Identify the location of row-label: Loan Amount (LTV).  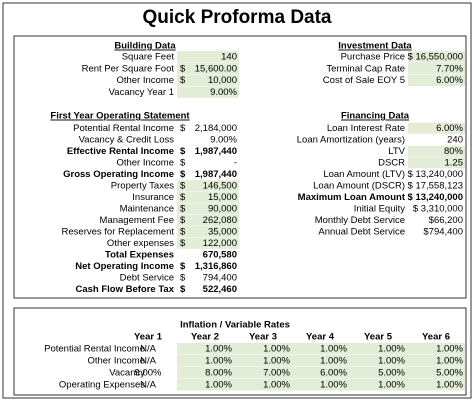
(364, 174).